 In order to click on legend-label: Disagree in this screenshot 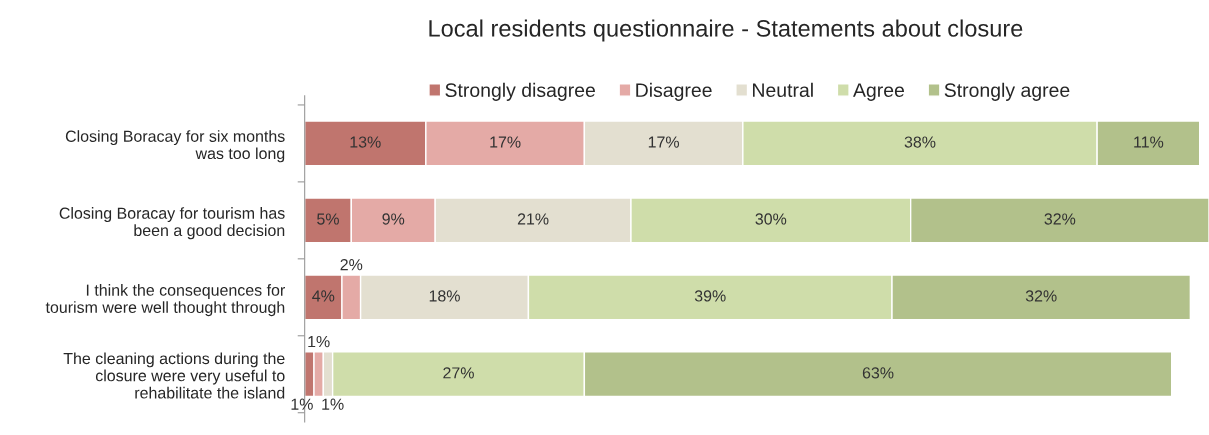, I will do `click(674, 91)`.